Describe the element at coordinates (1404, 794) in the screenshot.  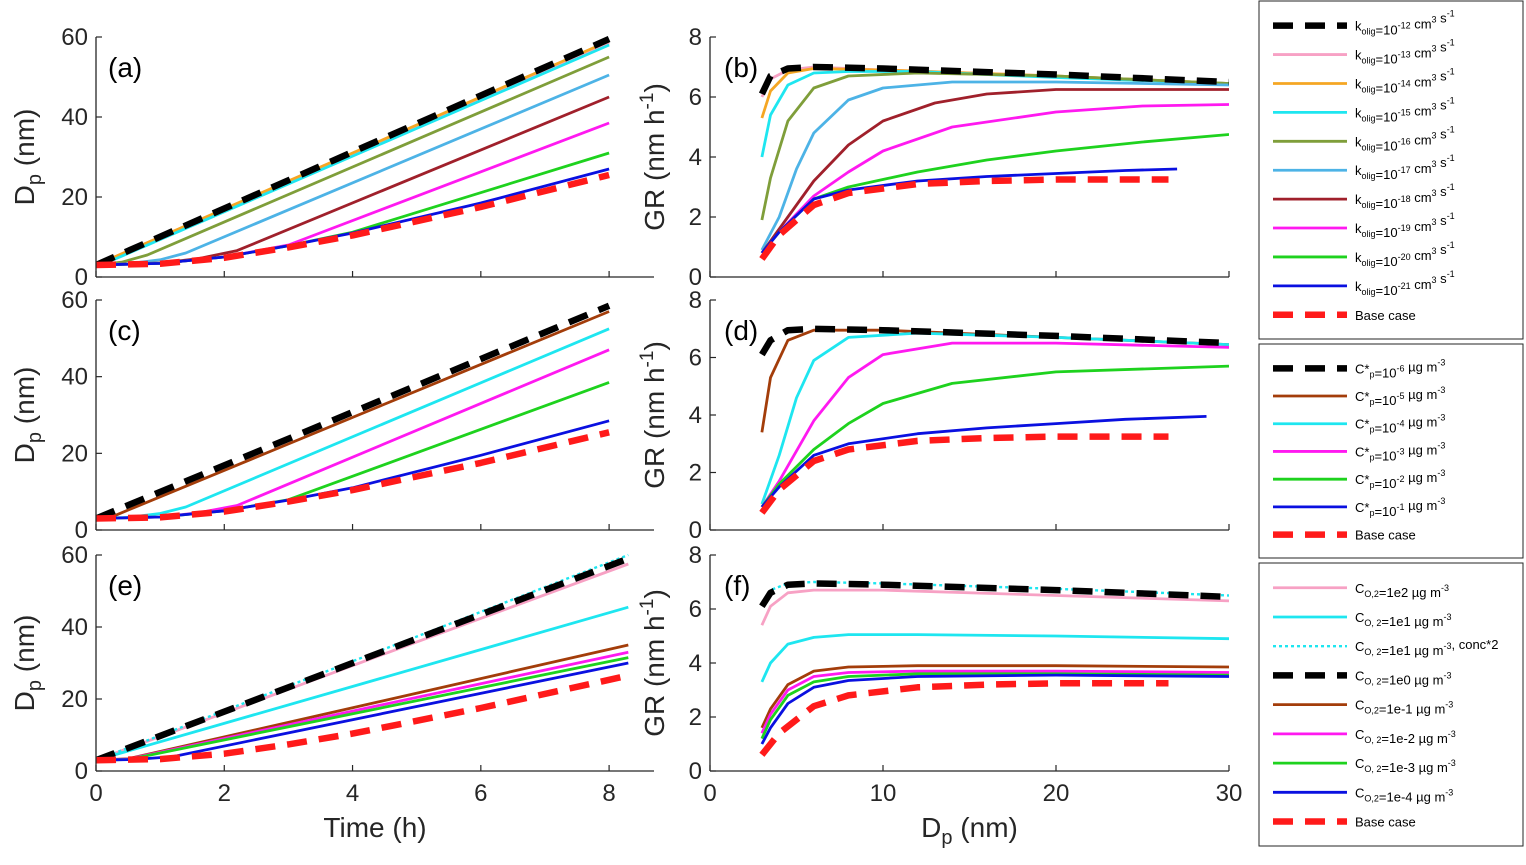
I see `legend-label: CO,2=1e-4 µg m-3` at that location.